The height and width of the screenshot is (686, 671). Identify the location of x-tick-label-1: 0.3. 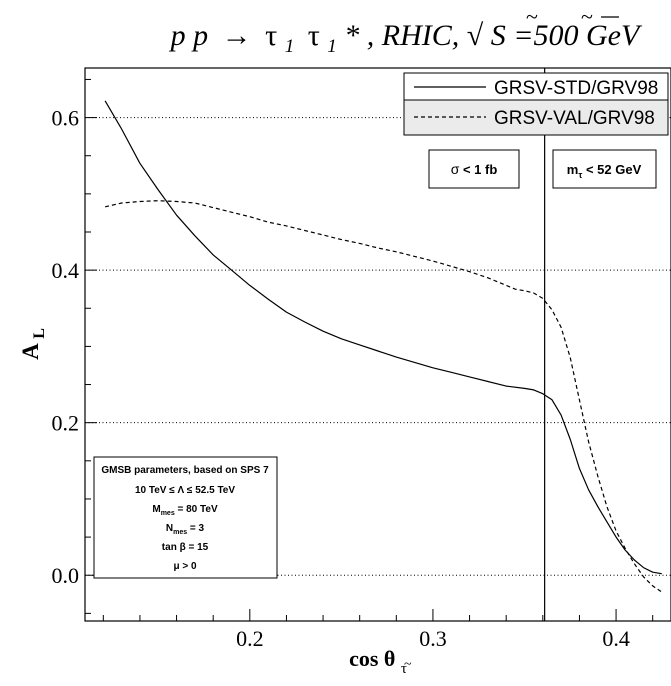
(433, 638).